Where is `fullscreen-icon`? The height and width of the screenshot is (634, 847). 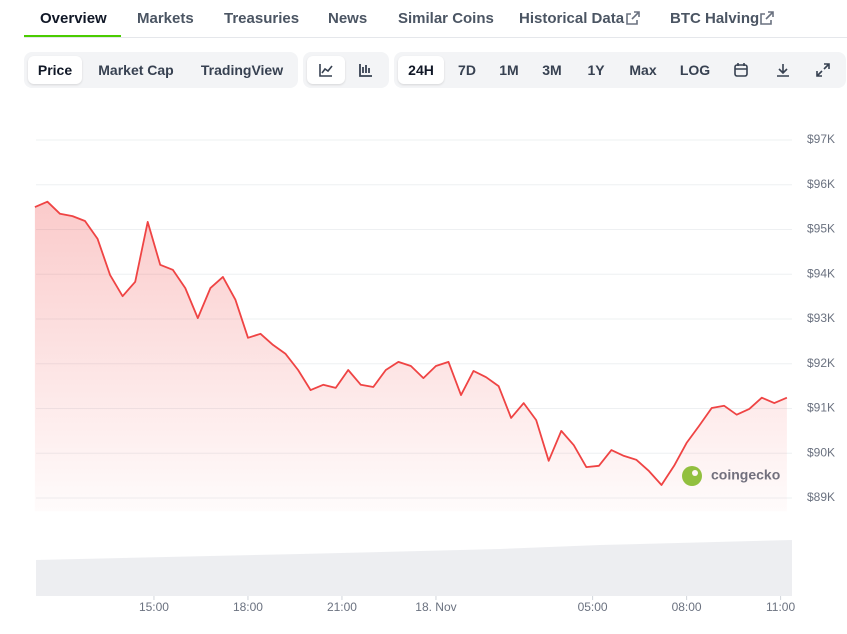 fullscreen-icon is located at coordinates (823, 70).